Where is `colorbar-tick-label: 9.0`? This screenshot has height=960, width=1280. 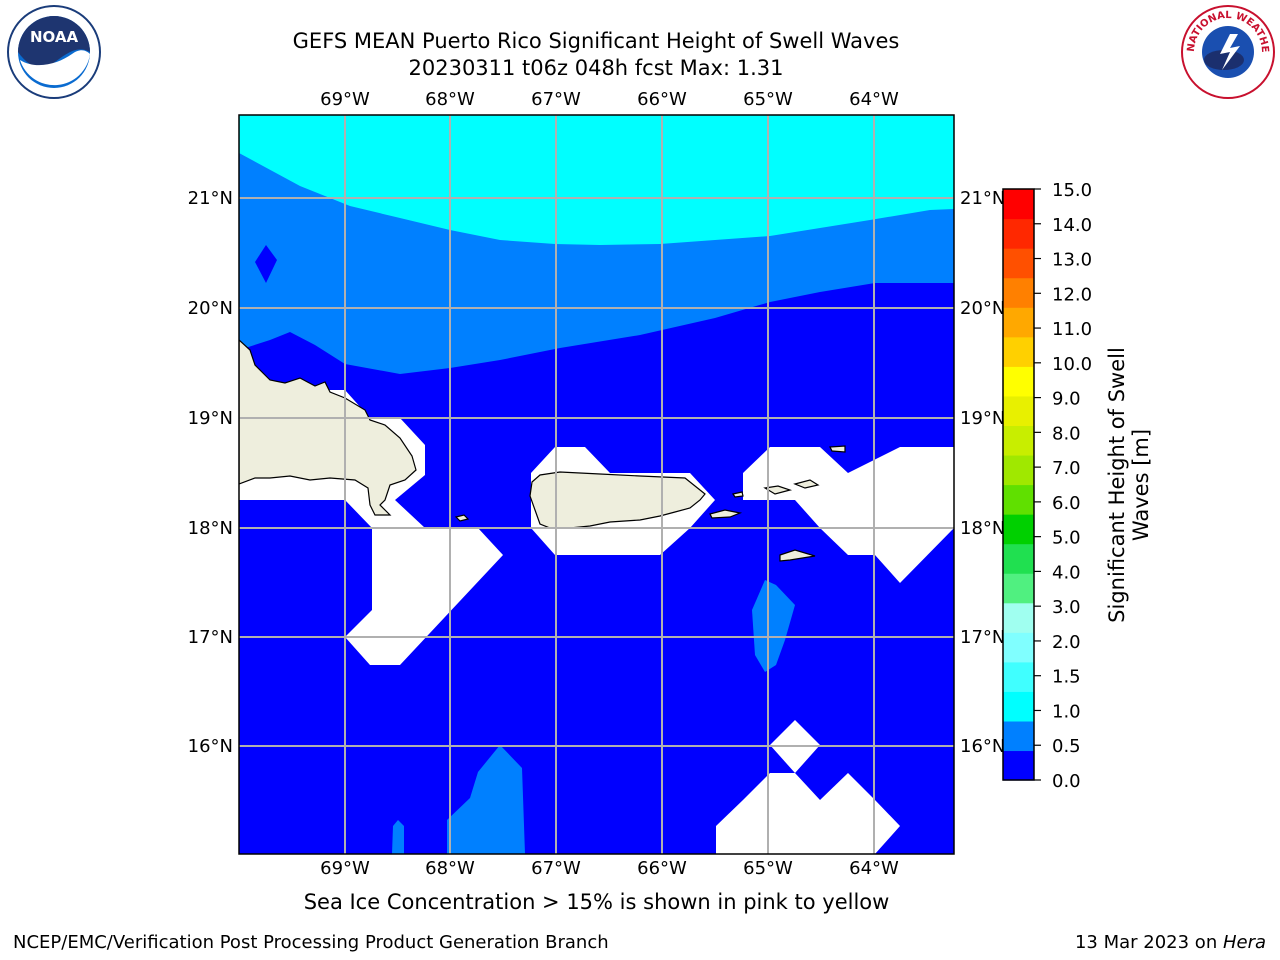 colorbar-tick-label: 9.0 is located at coordinates (1066, 399).